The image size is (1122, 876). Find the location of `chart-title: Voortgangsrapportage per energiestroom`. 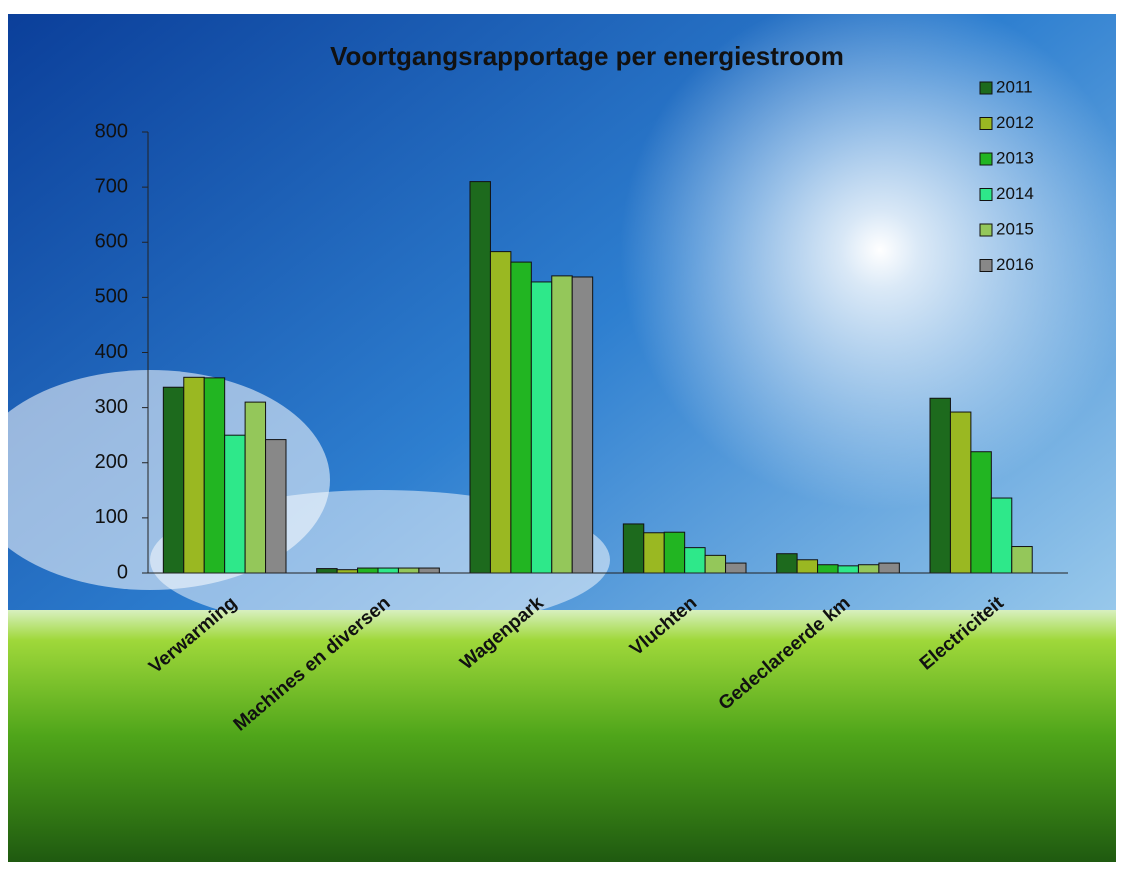

chart-title: Voortgangsrapportage per energiestroom is located at coordinates (587, 56).